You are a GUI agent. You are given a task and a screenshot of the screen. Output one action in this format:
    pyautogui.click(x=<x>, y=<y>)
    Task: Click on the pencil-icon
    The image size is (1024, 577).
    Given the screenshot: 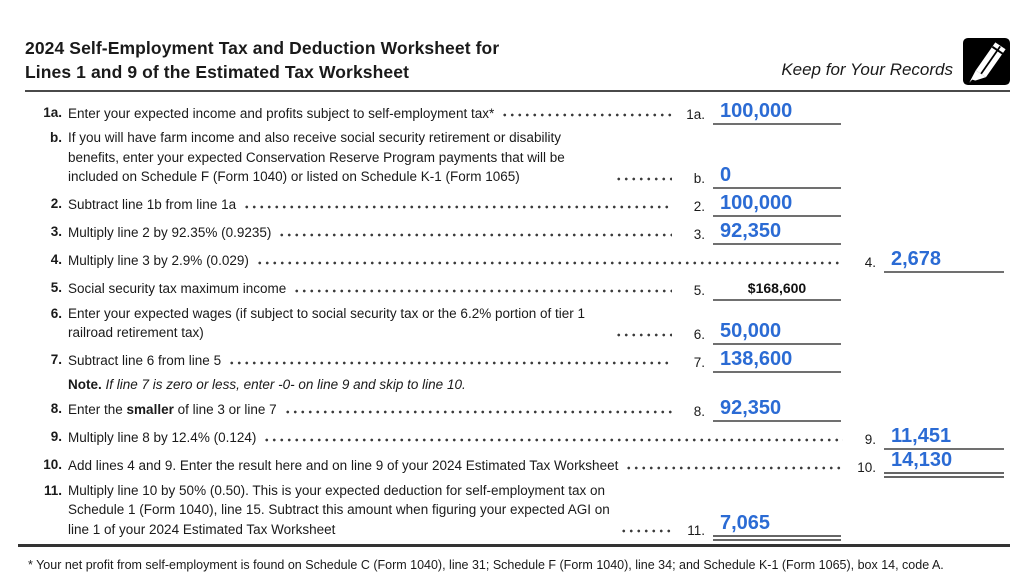 What is the action you would take?
    pyautogui.click(x=986, y=61)
    